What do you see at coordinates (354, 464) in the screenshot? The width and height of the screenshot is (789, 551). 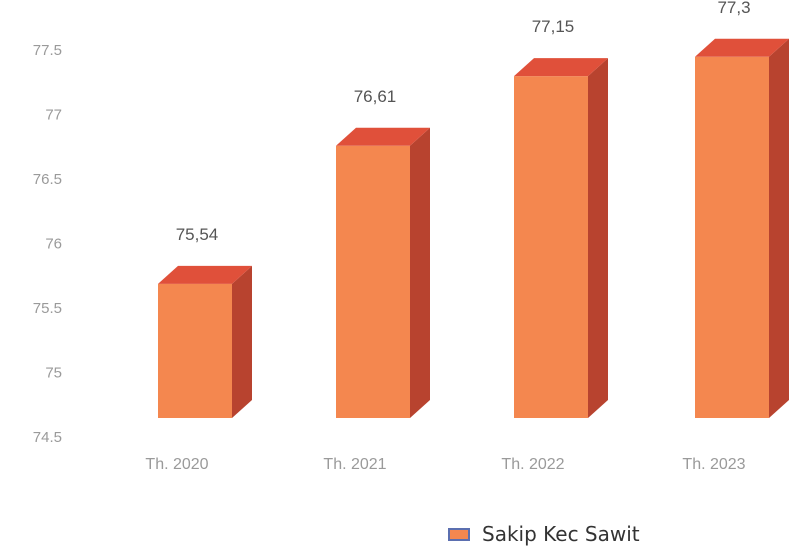 I see `x-tick-label: Th. 2021` at bounding box center [354, 464].